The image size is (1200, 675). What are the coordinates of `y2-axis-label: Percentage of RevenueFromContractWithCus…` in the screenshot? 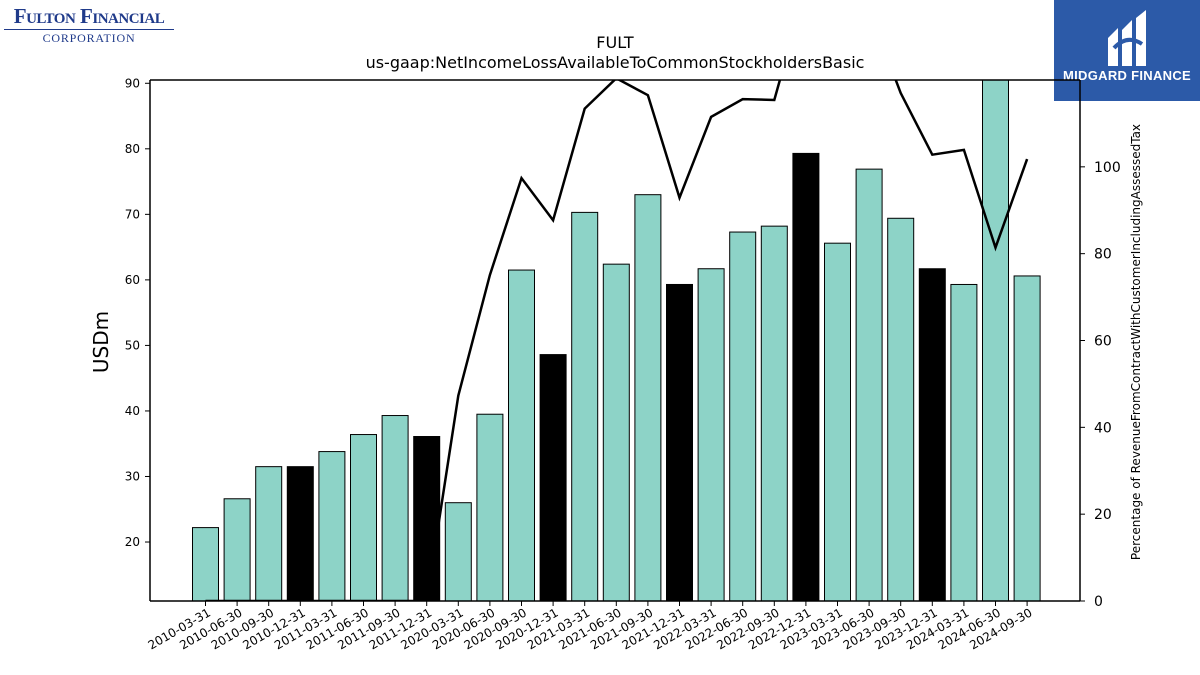 It's located at (1136, 342).